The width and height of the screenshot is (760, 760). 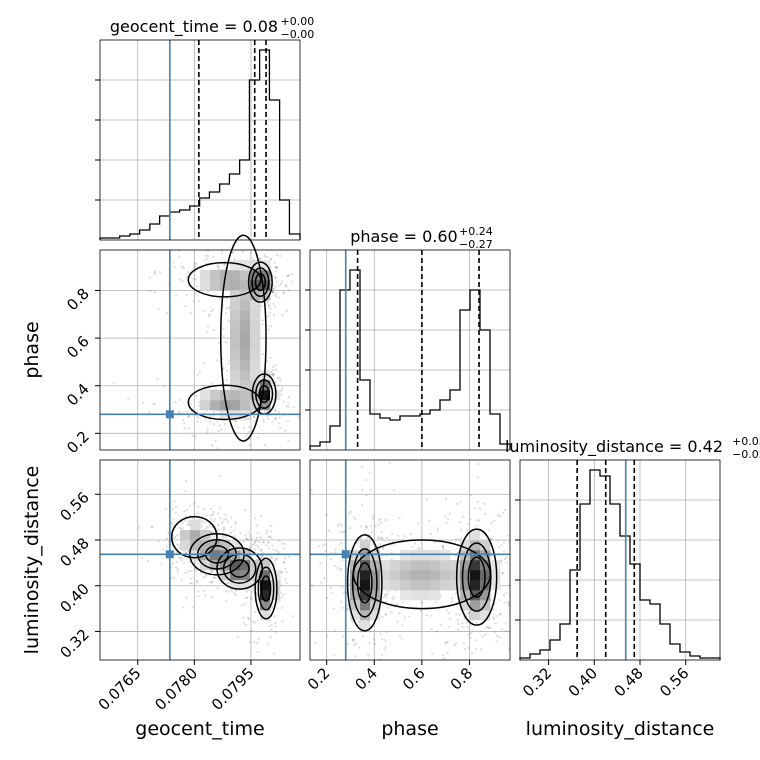 I want to click on ytick-label-luminosity-distance-0: 0.32, so click(x=74, y=644).